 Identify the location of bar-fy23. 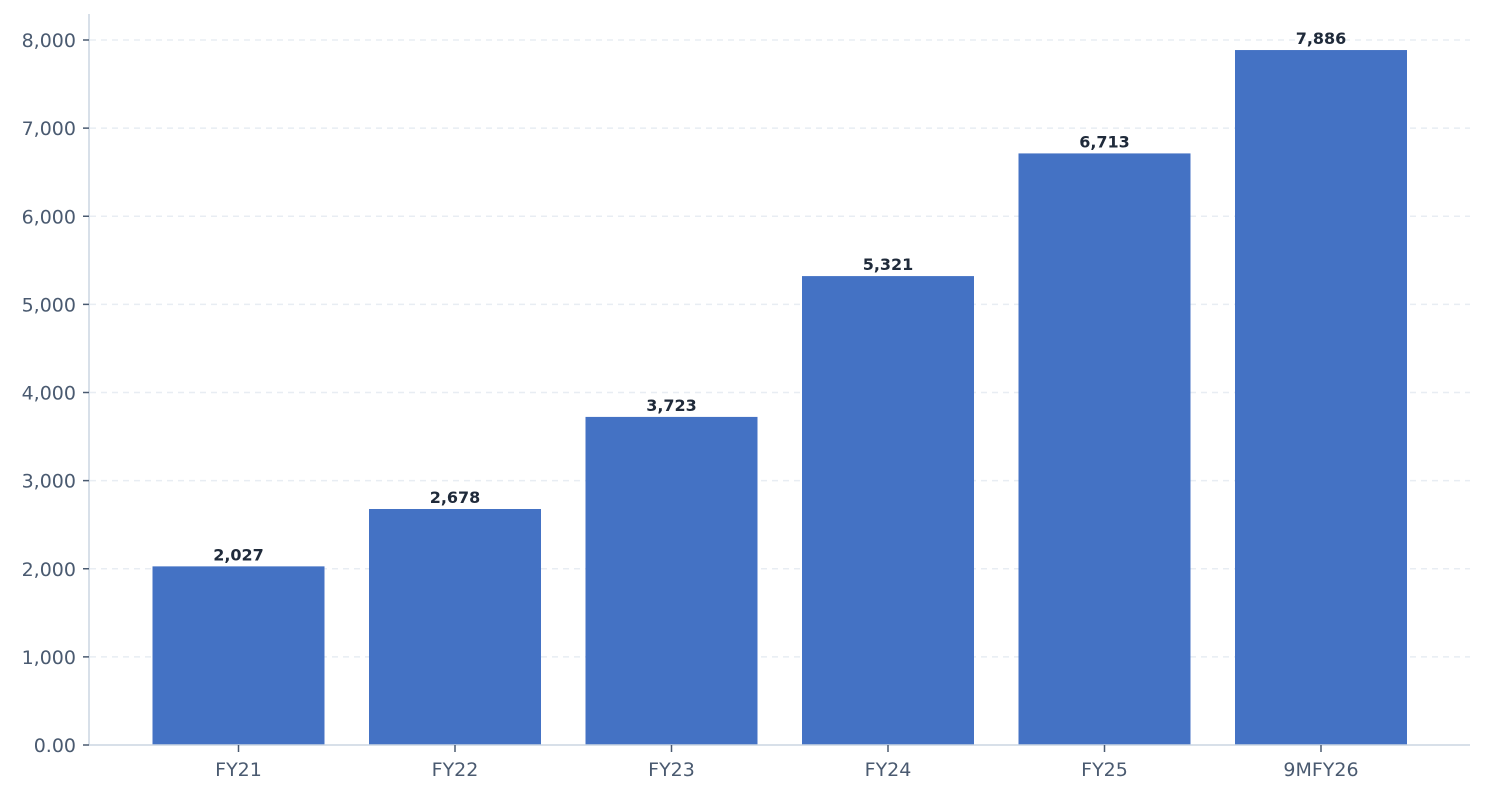
(671, 580).